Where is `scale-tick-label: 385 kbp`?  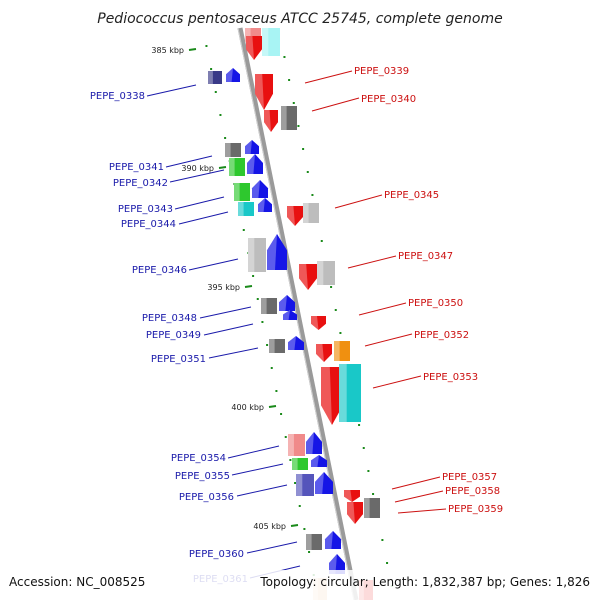 scale-tick-label: 385 kbp is located at coordinates (167, 50).